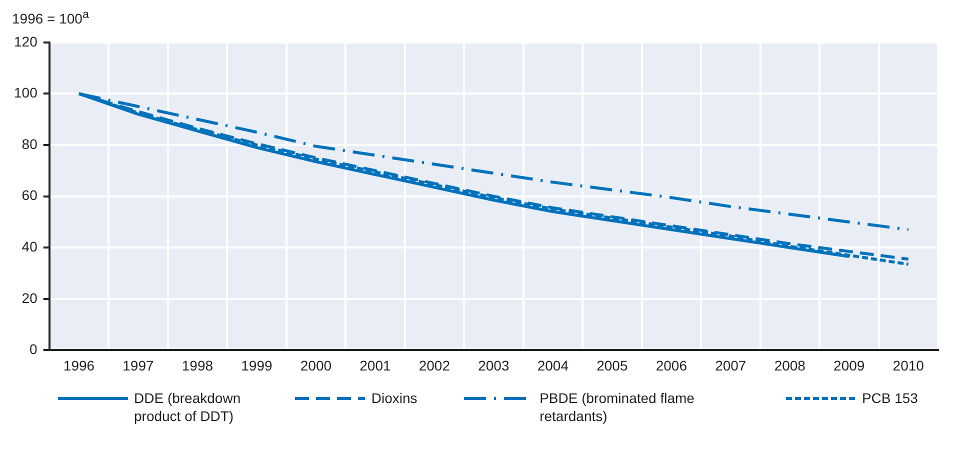 The width and height of the screenshot is (956, 454). I want to click on x-tick-label: 2000, so click(316, 365).